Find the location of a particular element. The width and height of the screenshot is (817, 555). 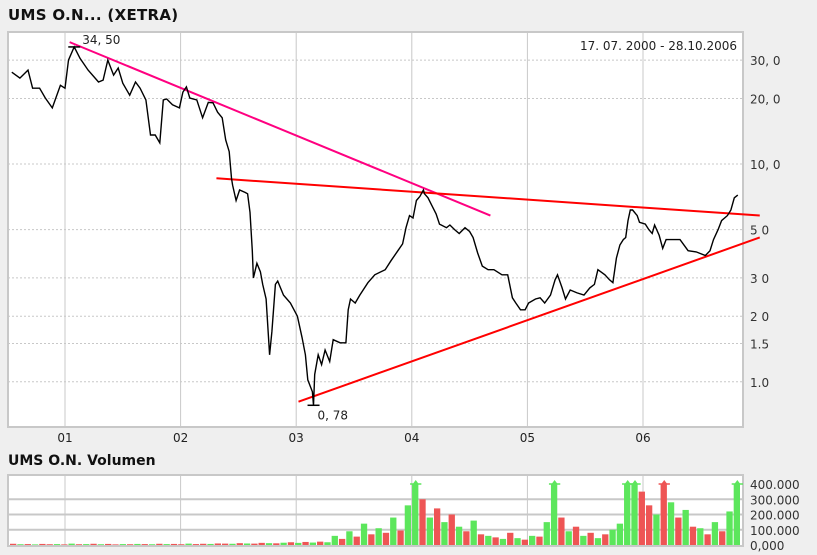

volume-y-tick-label: 400.000 is located at coordinates (775, 485).